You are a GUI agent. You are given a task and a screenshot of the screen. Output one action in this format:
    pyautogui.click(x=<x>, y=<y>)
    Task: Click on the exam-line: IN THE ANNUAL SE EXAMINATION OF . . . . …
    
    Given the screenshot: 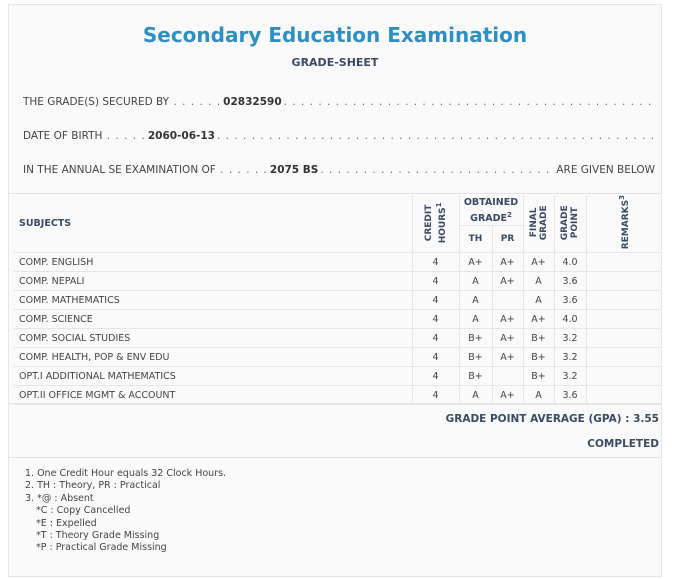 What is the action you would take?
    pyautogui.click(x=339, y=170)
    